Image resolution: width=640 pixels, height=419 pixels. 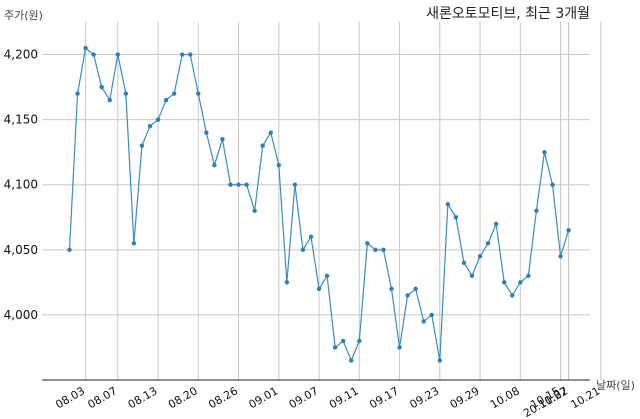 What do you see at coordinates (183, 397) in the screenshot?
I see `x-tick-label: 08.20` at bounding box center [183, 397].